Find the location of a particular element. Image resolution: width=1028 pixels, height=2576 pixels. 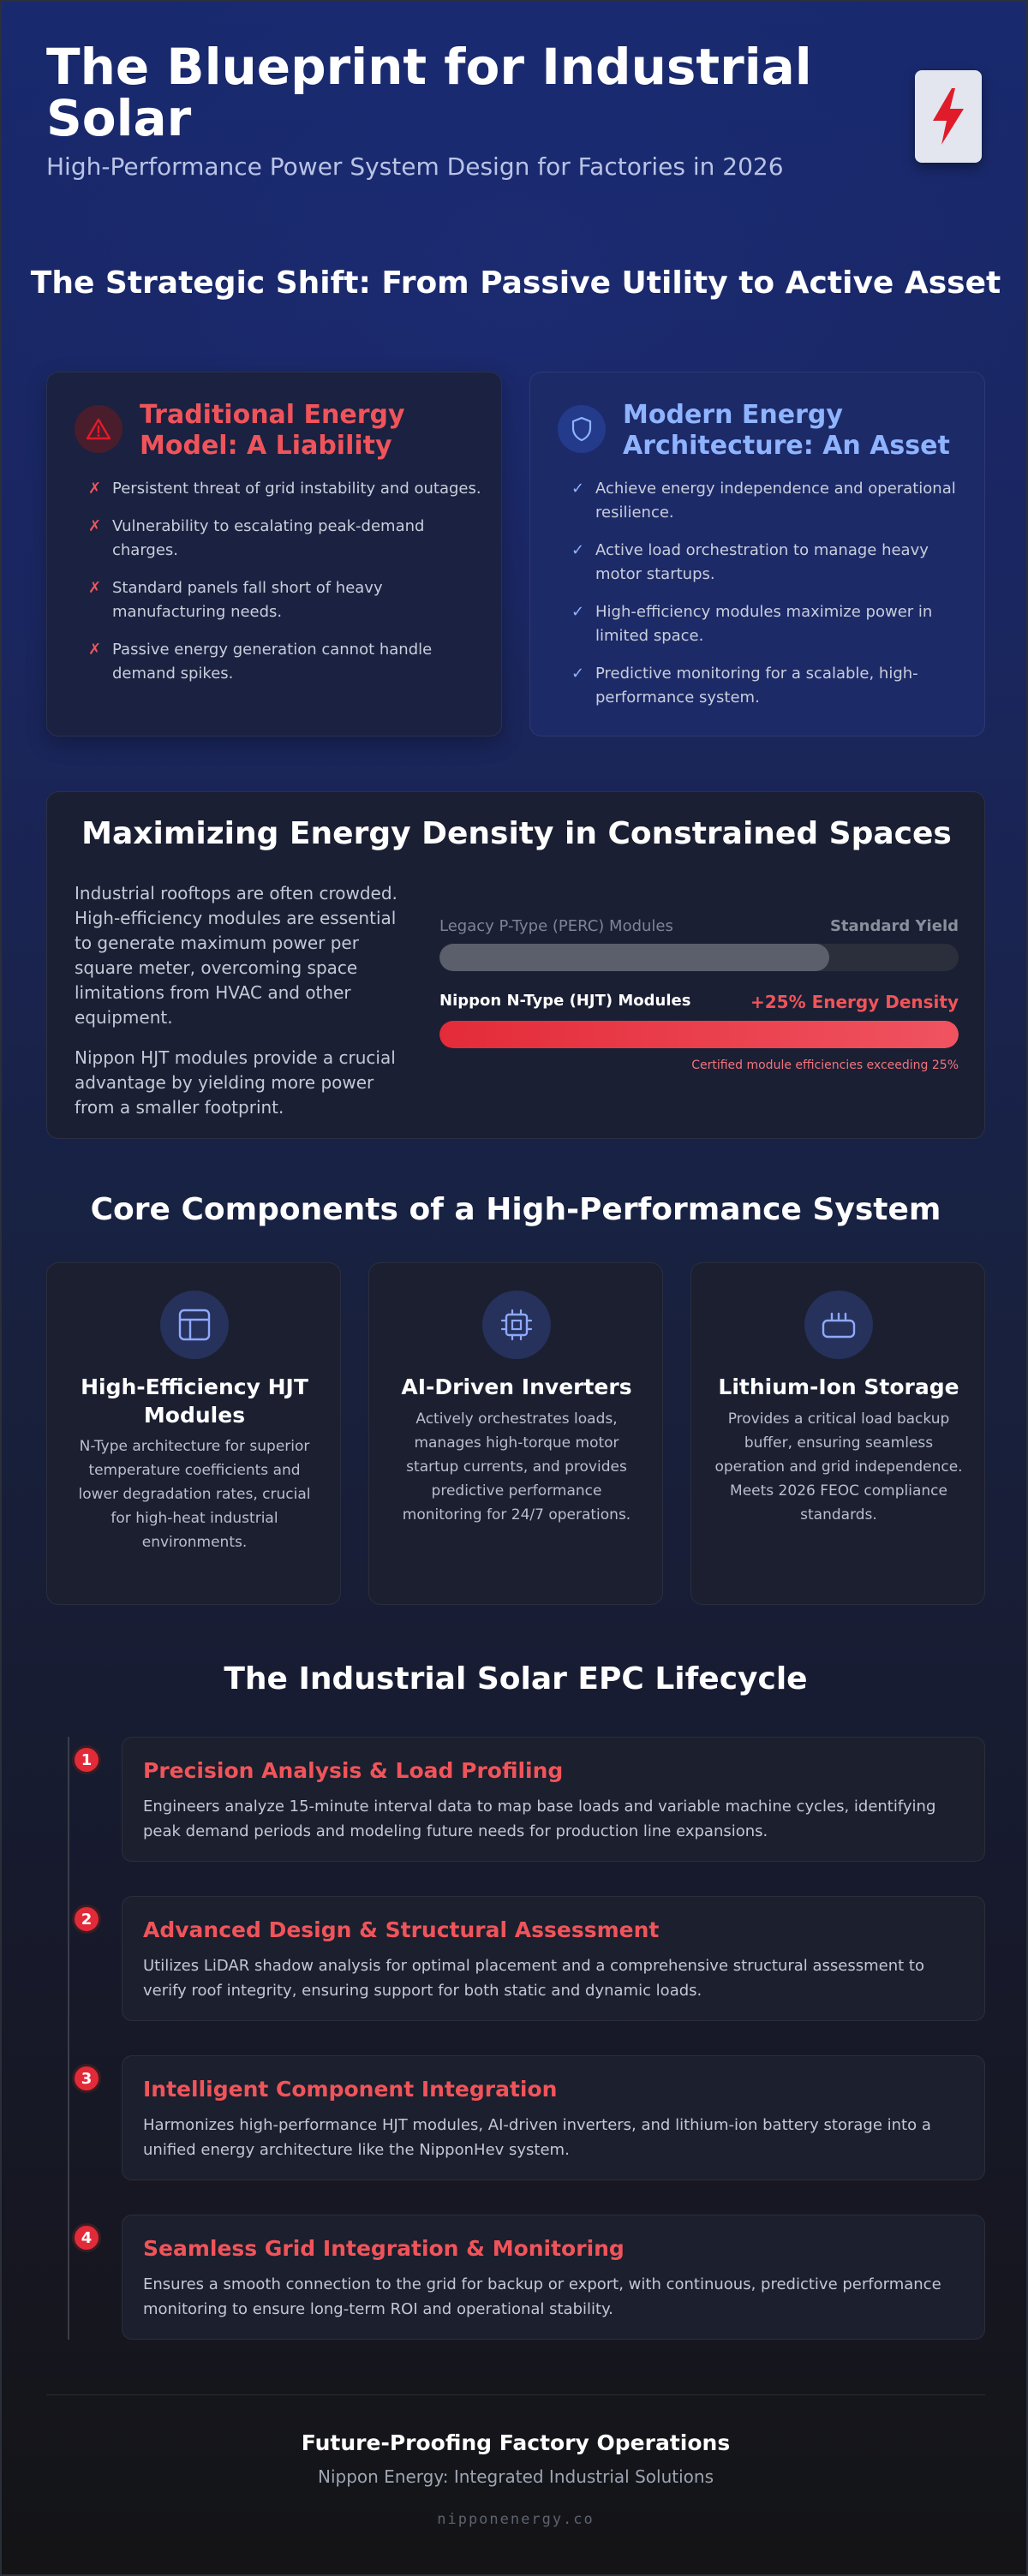

logo is located at coordinates (949, 117).